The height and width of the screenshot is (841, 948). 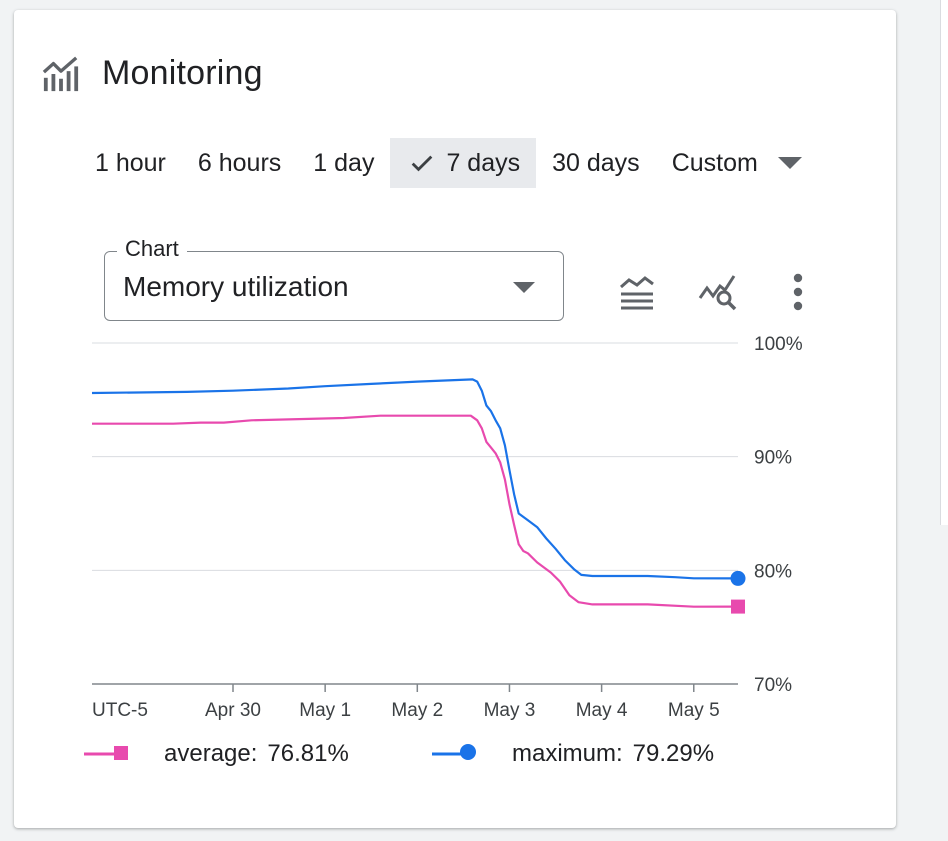 What do you see at coordinates (738, 578) in the screenshot?
I see `series-marker-maximum` at bounding box center [738, 578].